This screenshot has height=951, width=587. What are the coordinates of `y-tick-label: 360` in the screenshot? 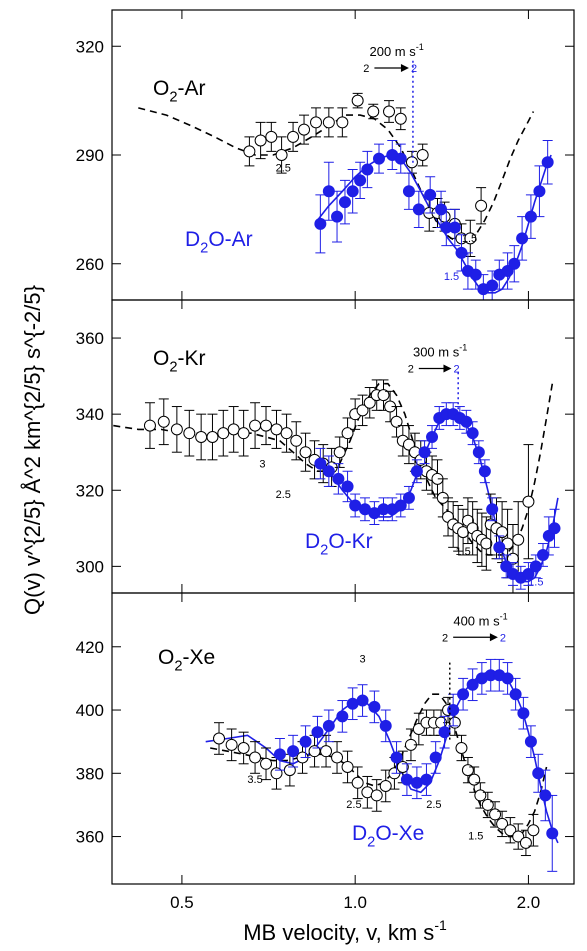 It's located at (90, 338).